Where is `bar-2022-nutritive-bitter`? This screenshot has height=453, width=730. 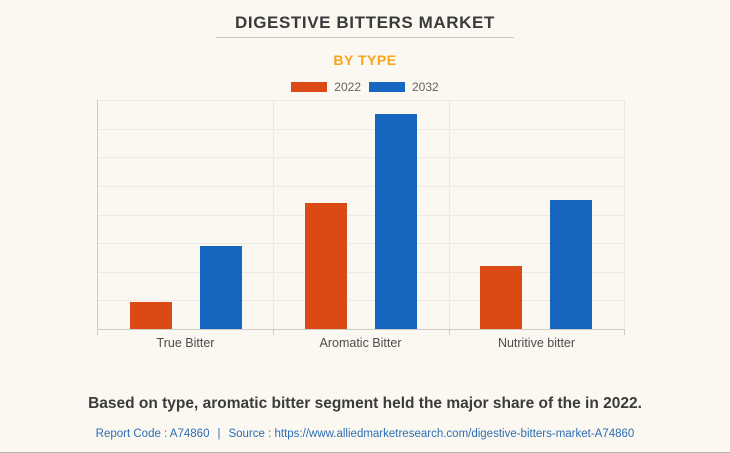
bar-2022-nutritive-bitter is located at coordinates (501, 297).